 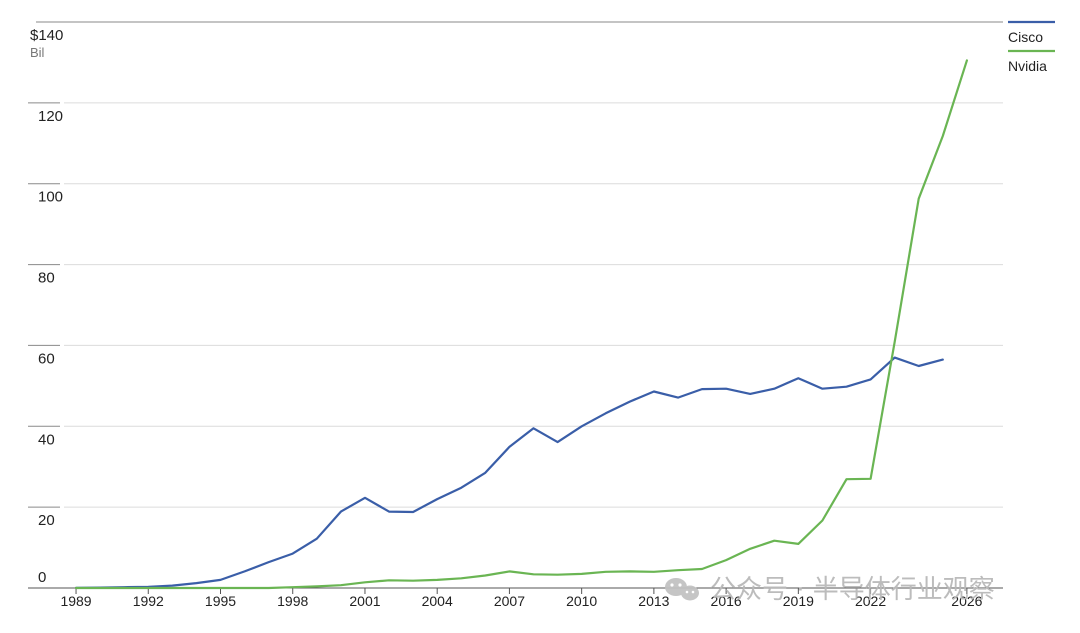 What do you see at coordinates (870, 601) in the screenshot?
I see `x-tick-label: 2022` at bounding box center [870, 601].